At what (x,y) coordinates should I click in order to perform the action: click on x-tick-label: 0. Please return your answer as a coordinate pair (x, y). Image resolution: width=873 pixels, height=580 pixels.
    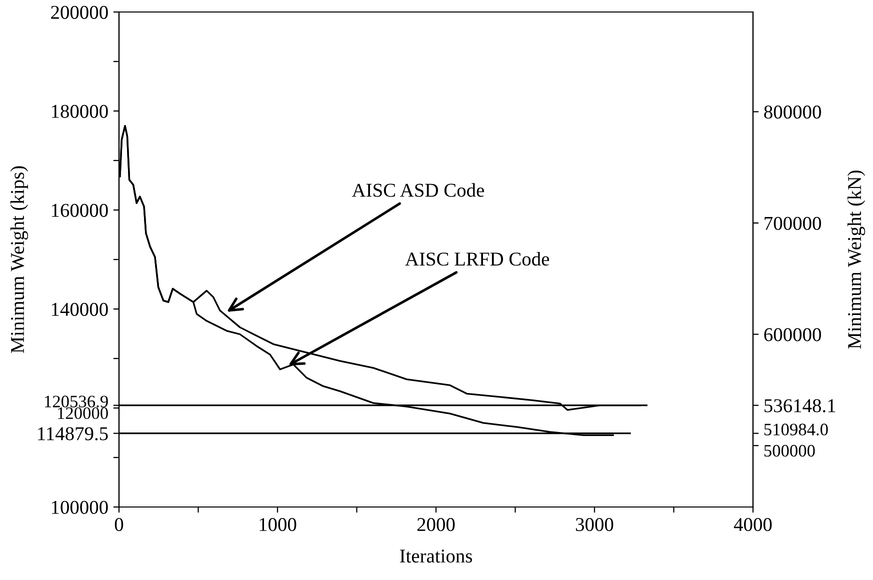
    Looking at the image, I should click on (119, 525).